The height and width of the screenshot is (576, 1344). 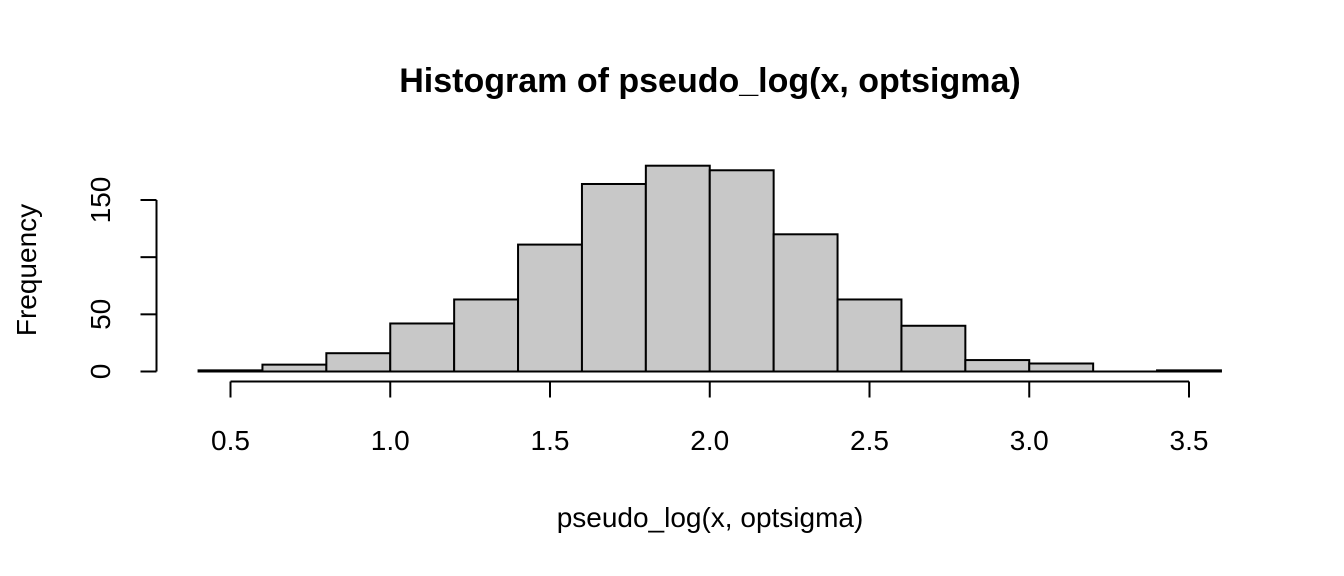 What do you see at coordinates (1029, 440) in the screenshot?
I see `x-tick-label-5: 3.0` at bounding box center [1029, 440].